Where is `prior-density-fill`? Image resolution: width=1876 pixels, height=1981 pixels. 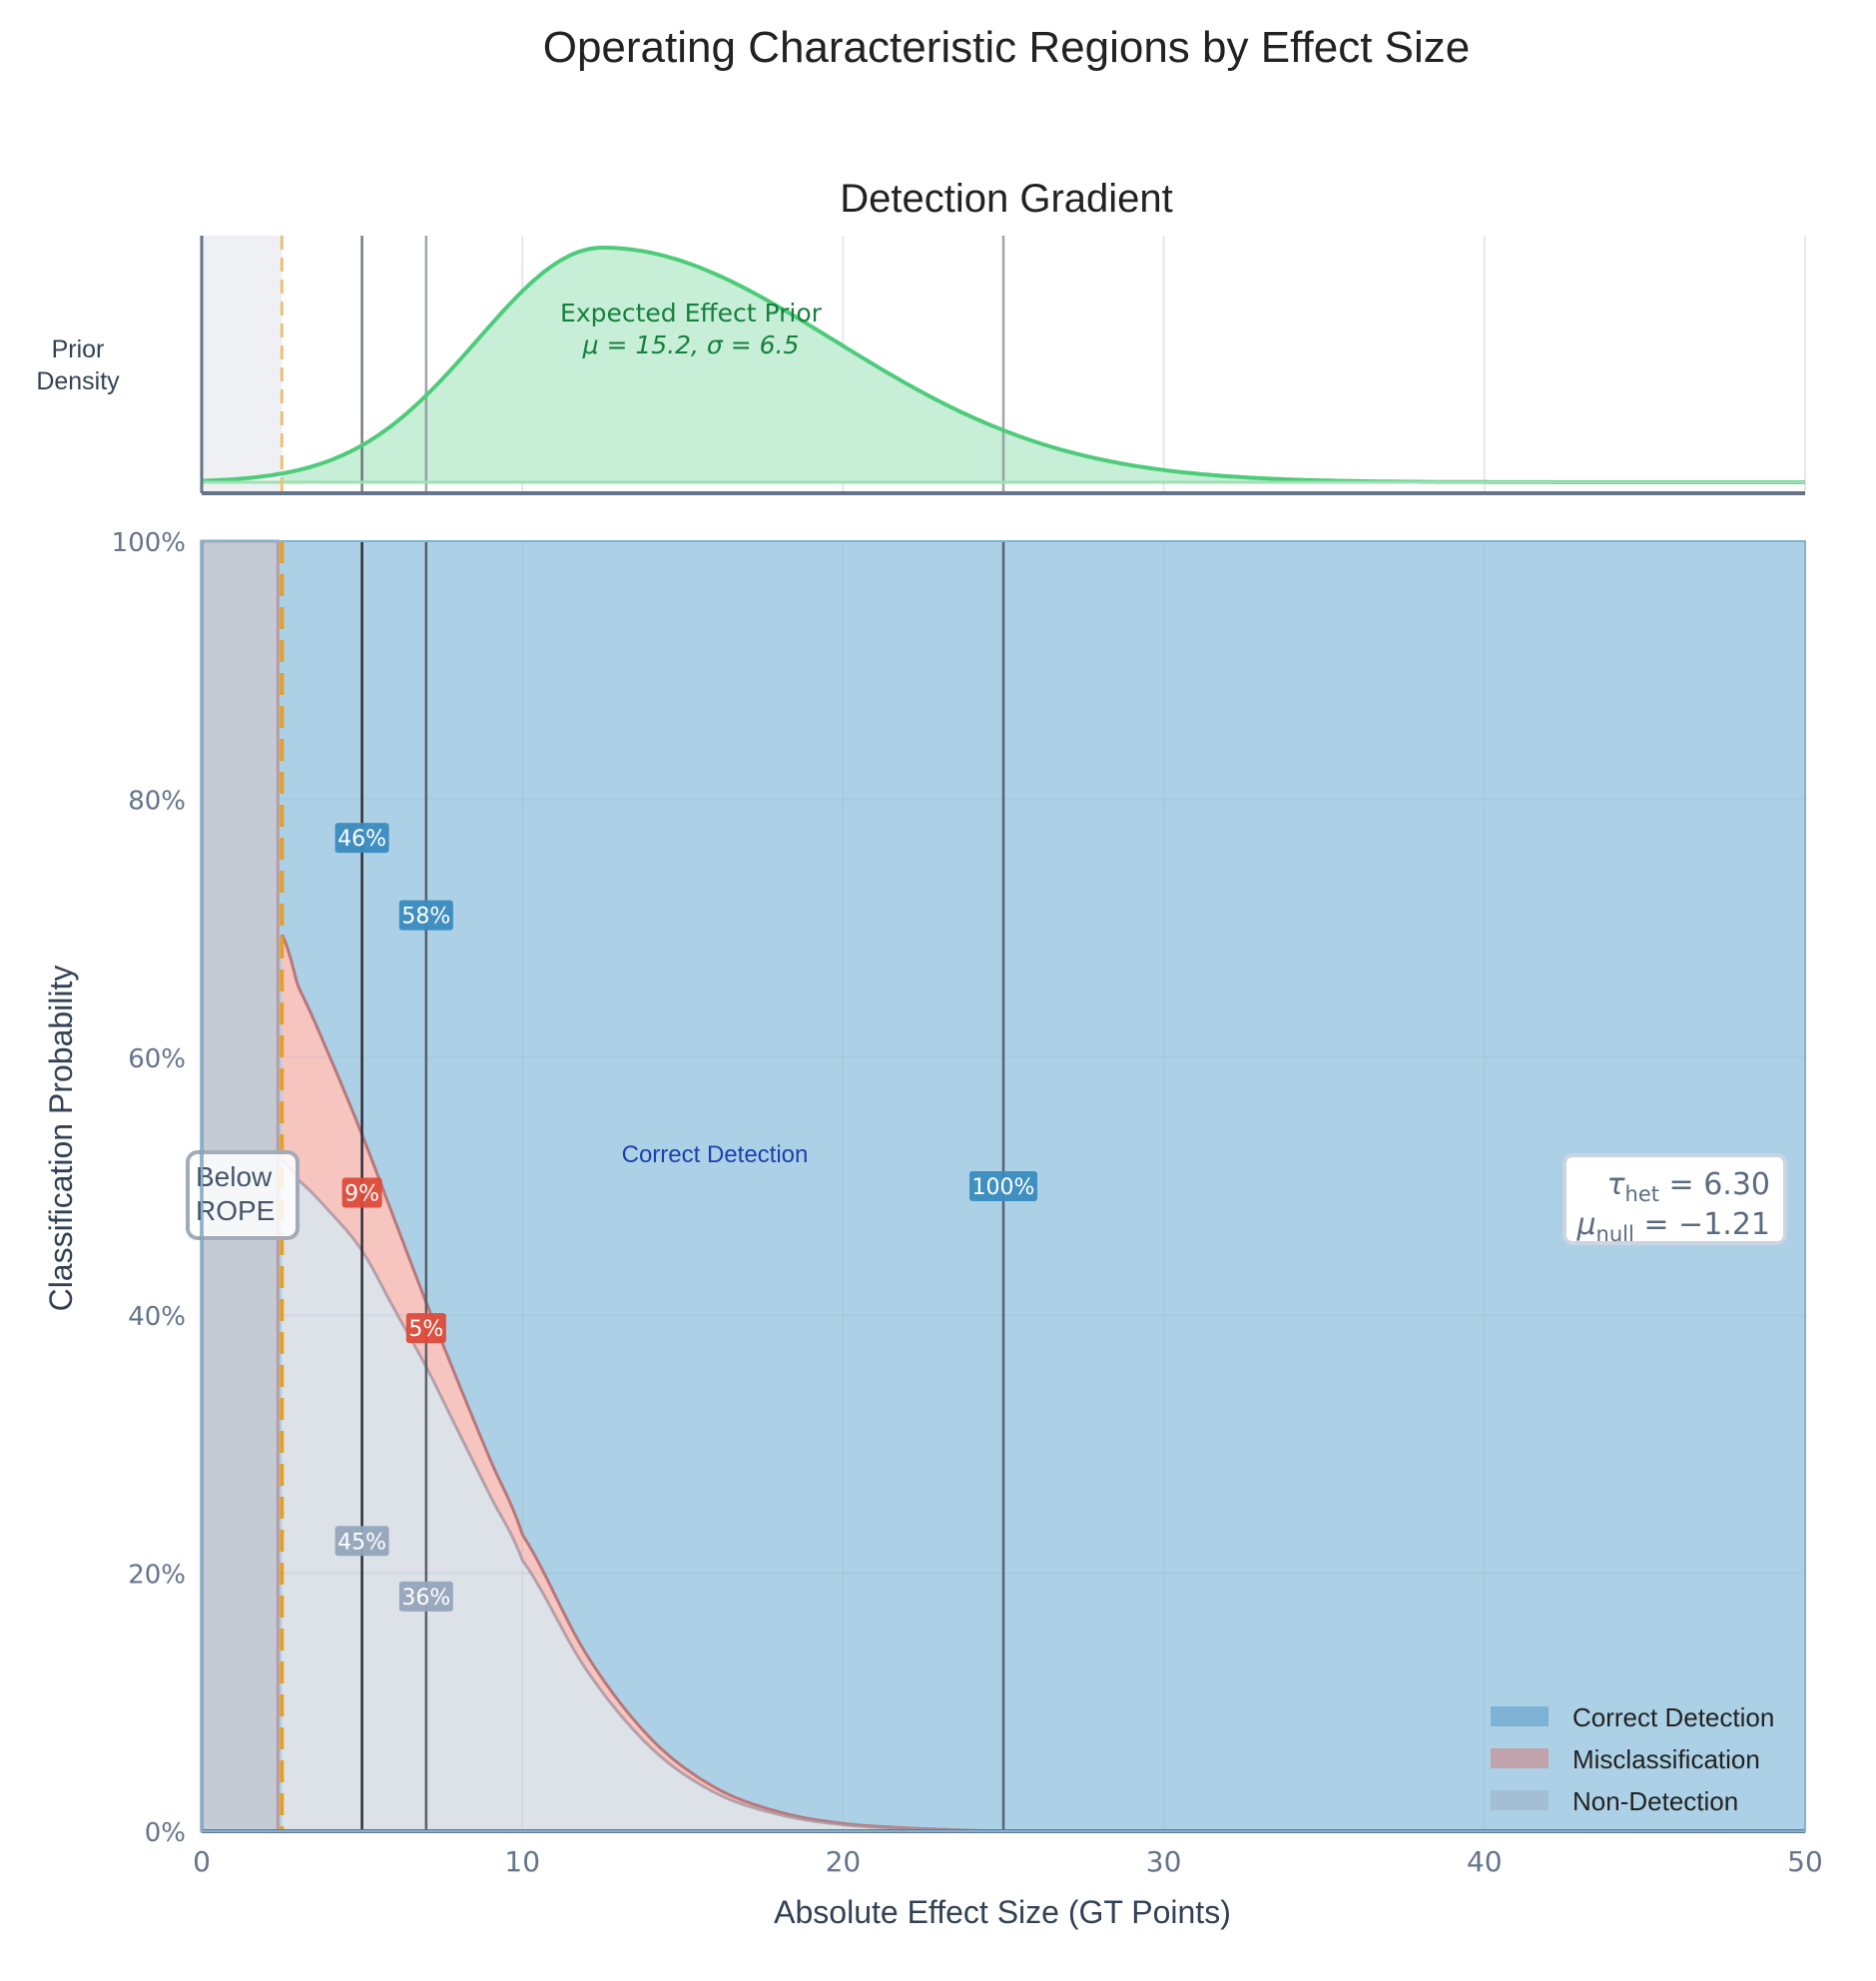 prior-density-fill is located at coordinates (1043, 365).